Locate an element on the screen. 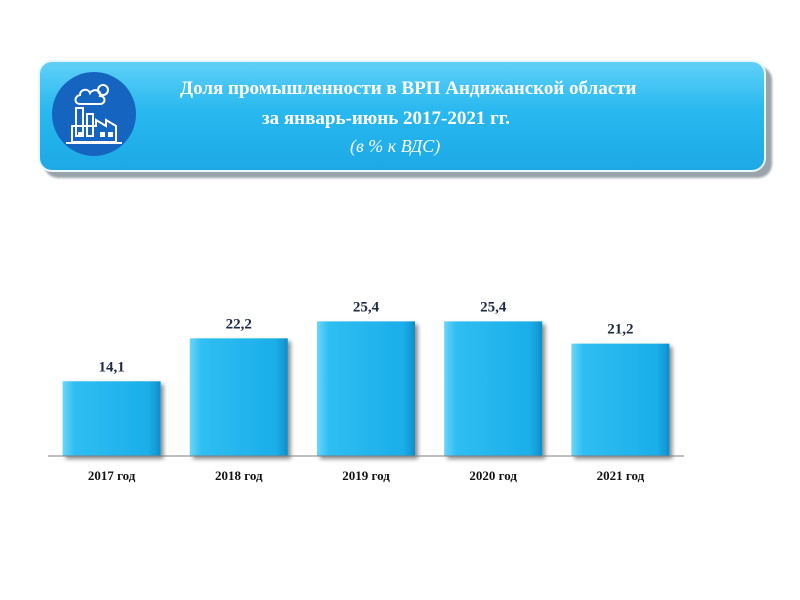  category-label-1: 2017 год is located at coordinates (112, 475).